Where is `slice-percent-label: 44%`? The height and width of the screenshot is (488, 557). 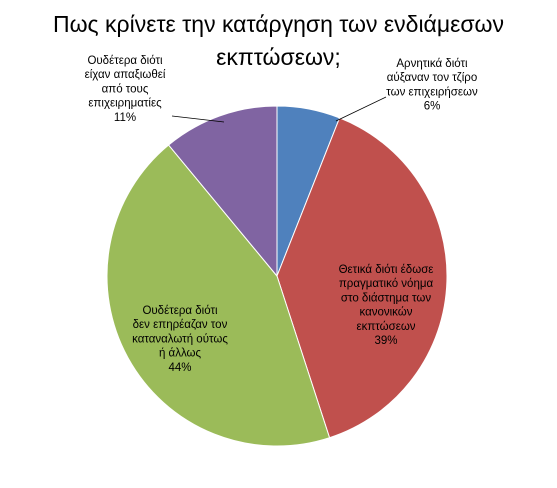
slice-percent-label: 44% is located at coordinates (179, 368).